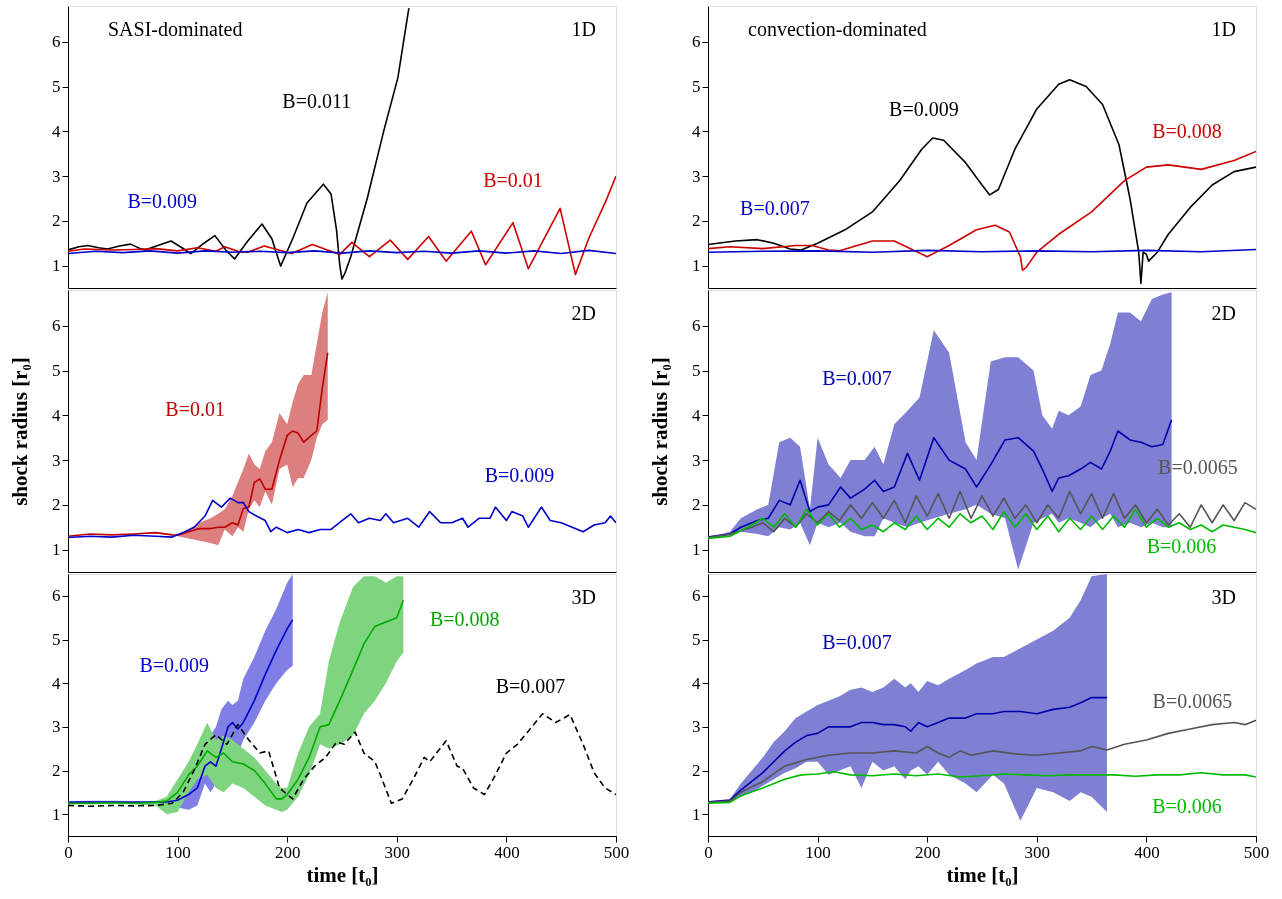  Describe the element at coordinates (175, 29) in the screenshot. I see `text: SASI-dominated` at that location.